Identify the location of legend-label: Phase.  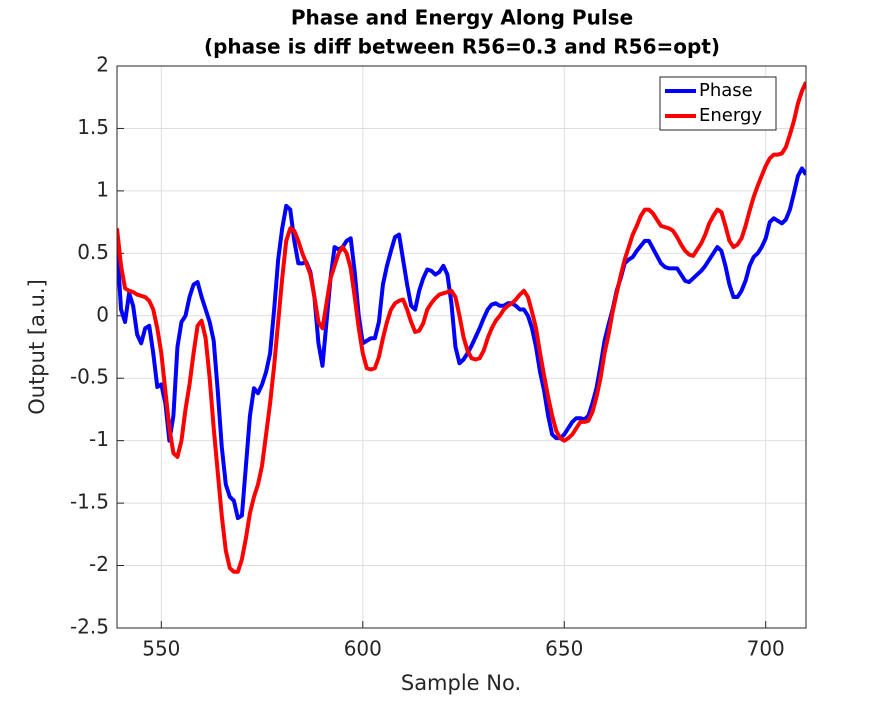
(726, 90).